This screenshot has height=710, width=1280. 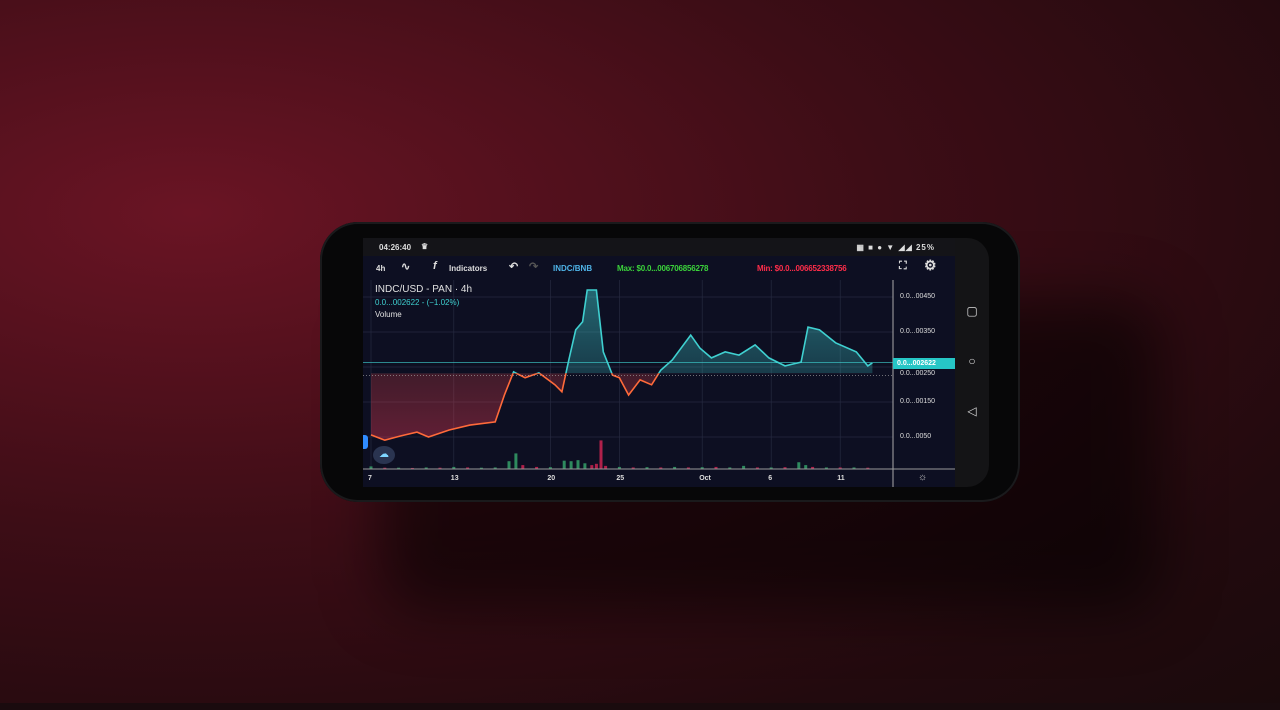 I want to click on y-tick-label: 0.0...00350, so click(x=918, y=331).